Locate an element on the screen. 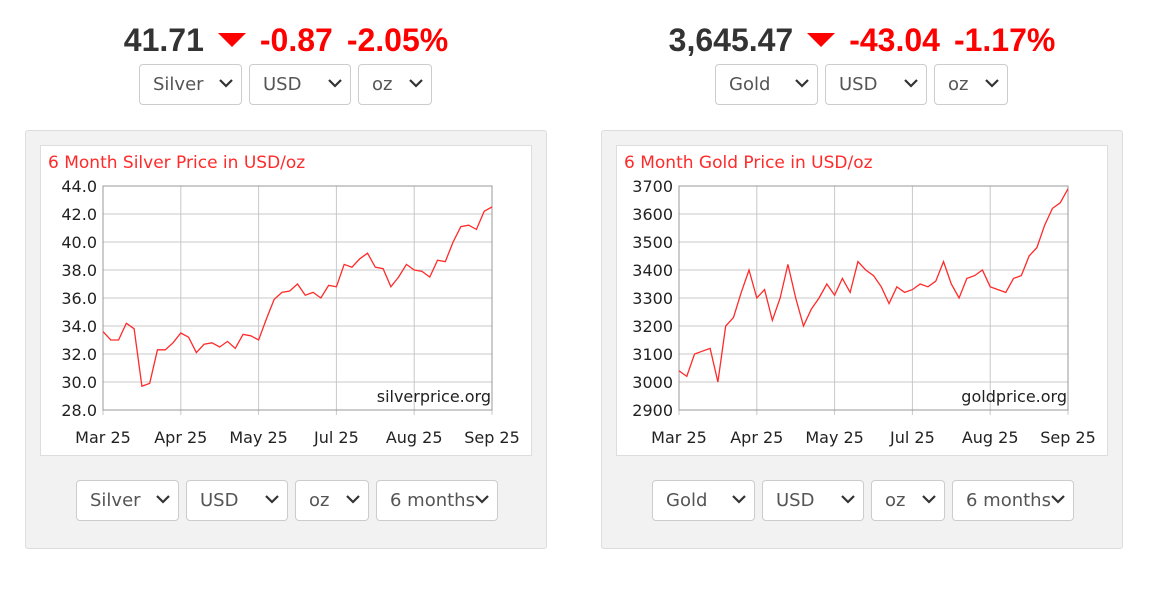 The image size is (1163, 598). x-tick-label: Mar 25 is located at coordinates (103, 437).